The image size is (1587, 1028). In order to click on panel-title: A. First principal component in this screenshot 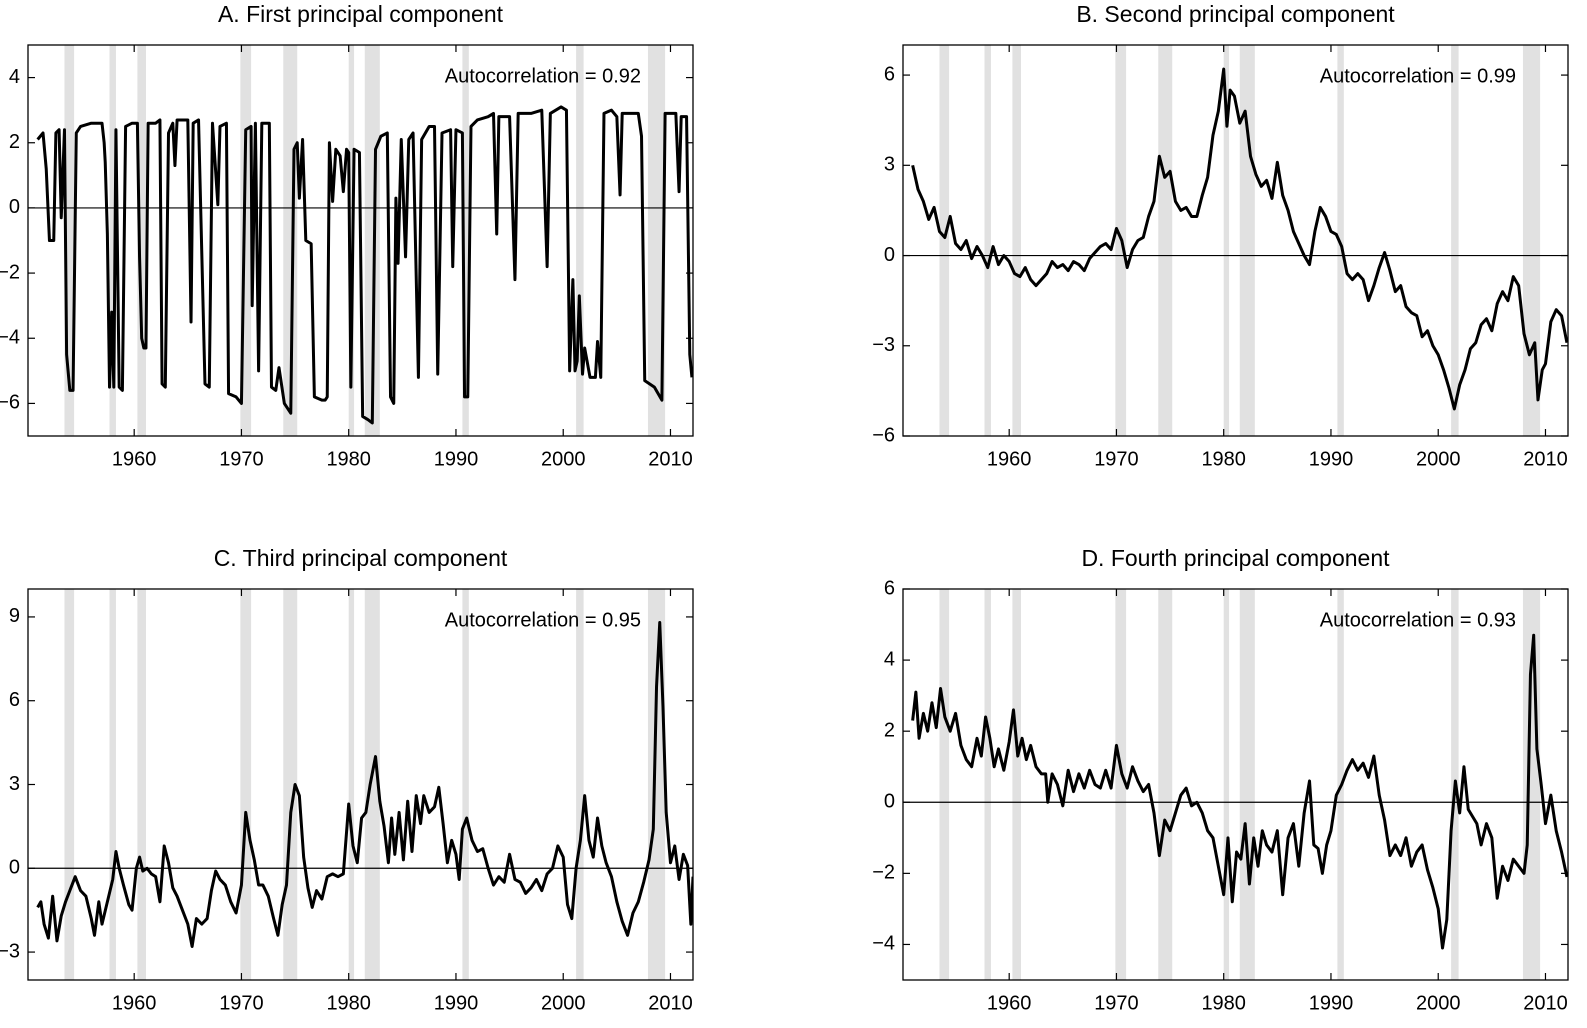, I will do `click(361, 14)`.